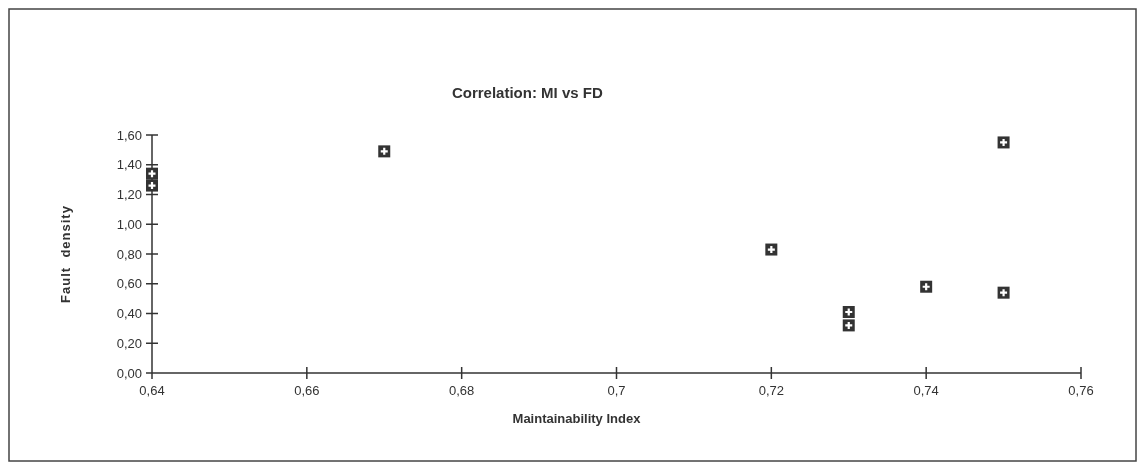 This screenshot has height=470, width=1145. I want to click on y-tick-label: 0,20, so click(129, 343).